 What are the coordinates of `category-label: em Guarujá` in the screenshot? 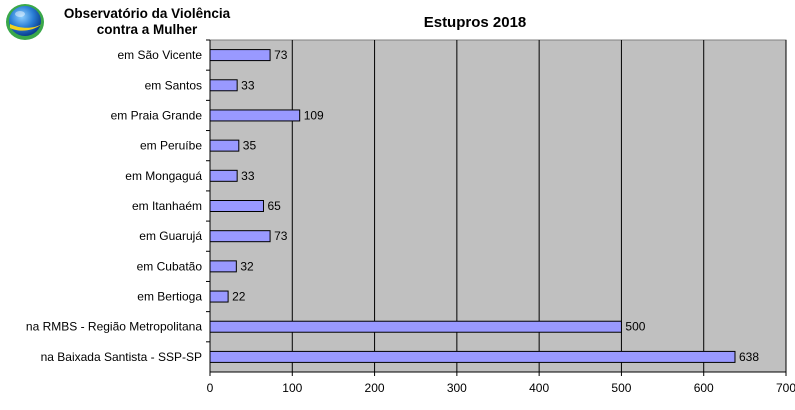 It's located at (170, 236).